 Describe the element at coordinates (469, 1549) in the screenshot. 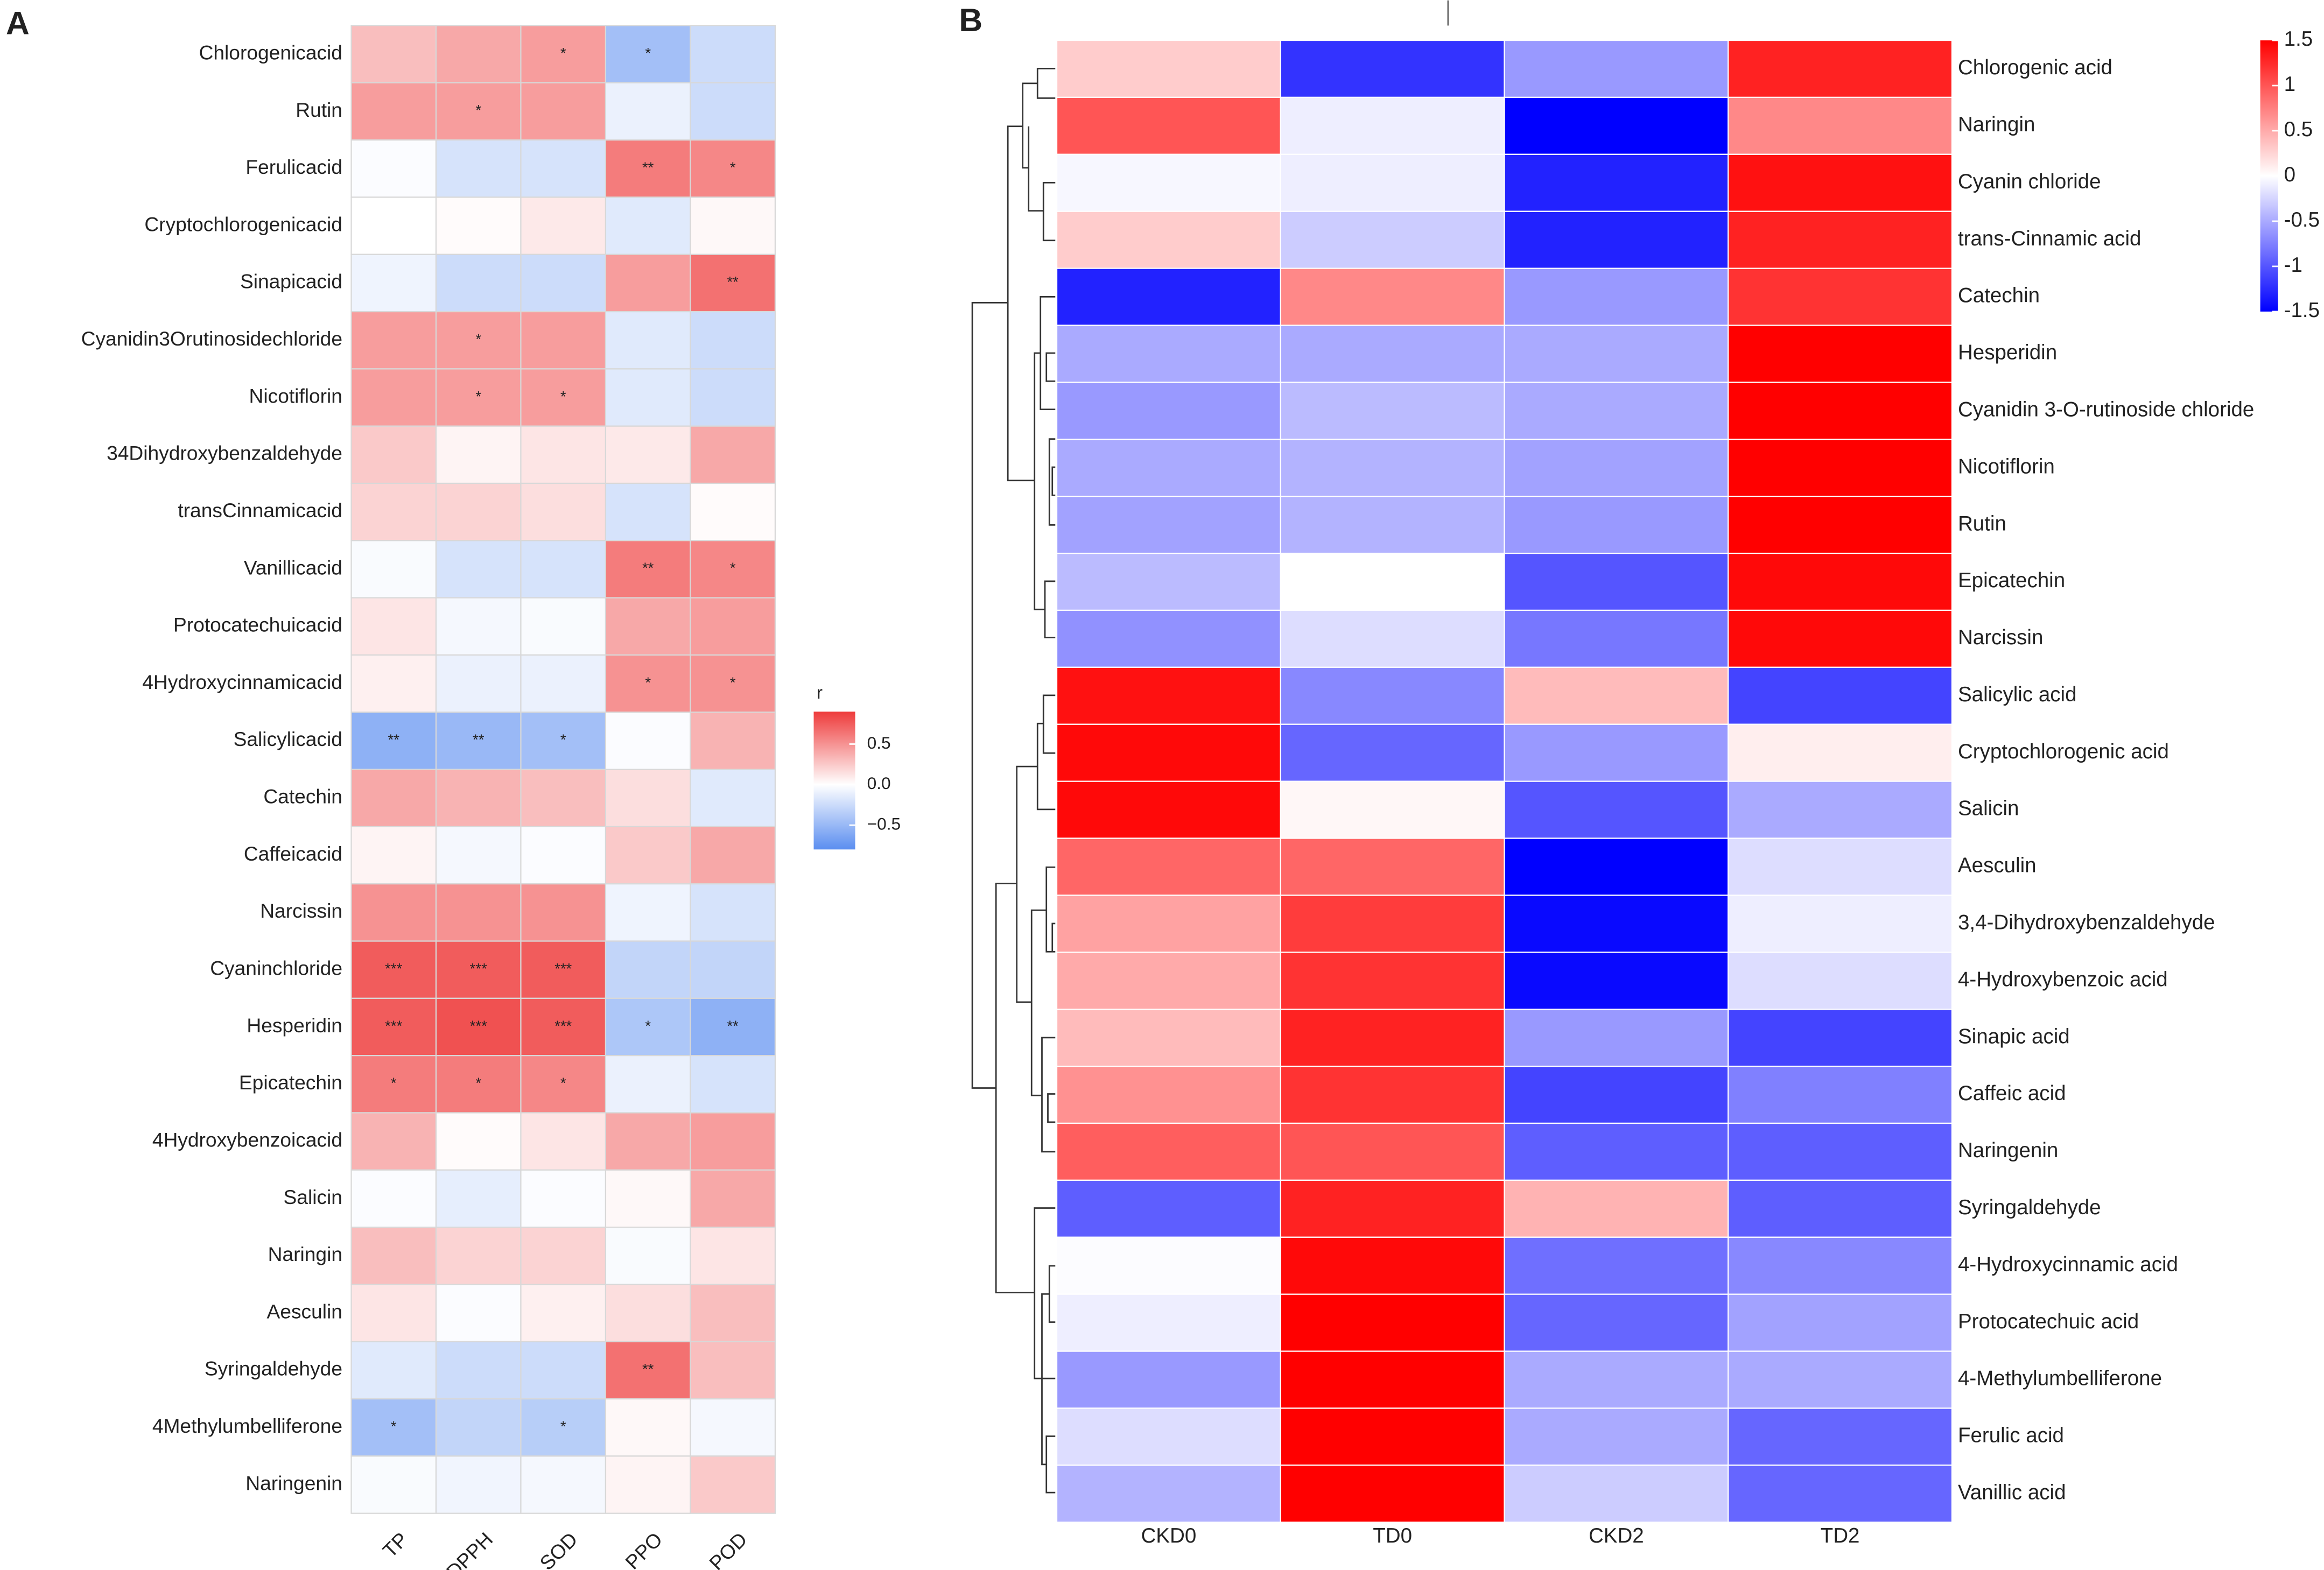

I see `column-label: DPPH` at that location.